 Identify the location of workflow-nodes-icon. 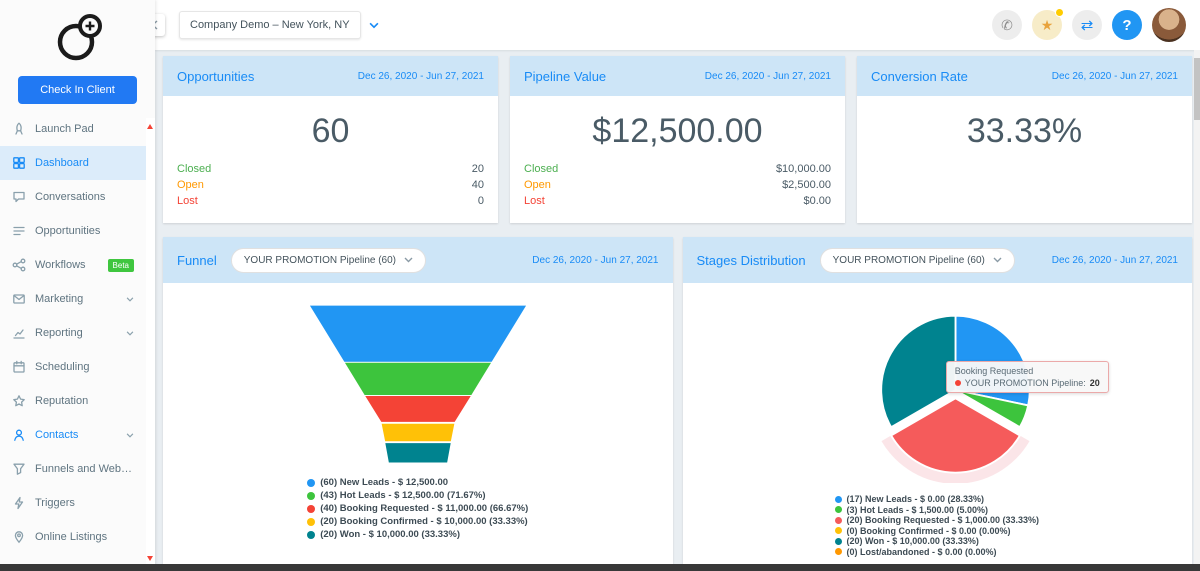
(19, 265).